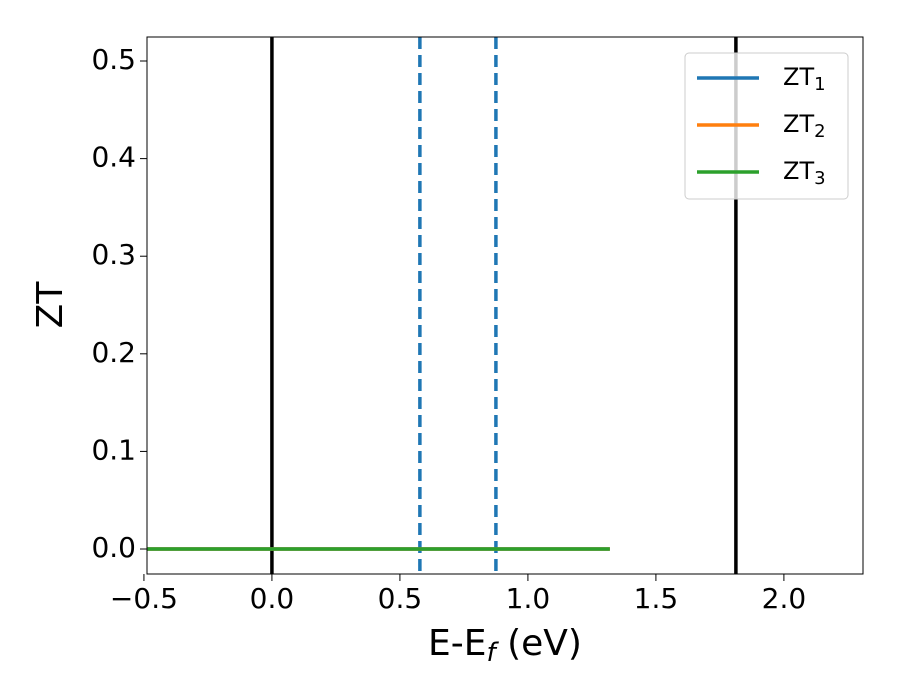 Image resolution: width=900 pixels, height=700 pixels. What do you see at coordinates (539, 643) in the screenshot?
I see `x-label-unit: (eV)` at bounding box center [539, 643].